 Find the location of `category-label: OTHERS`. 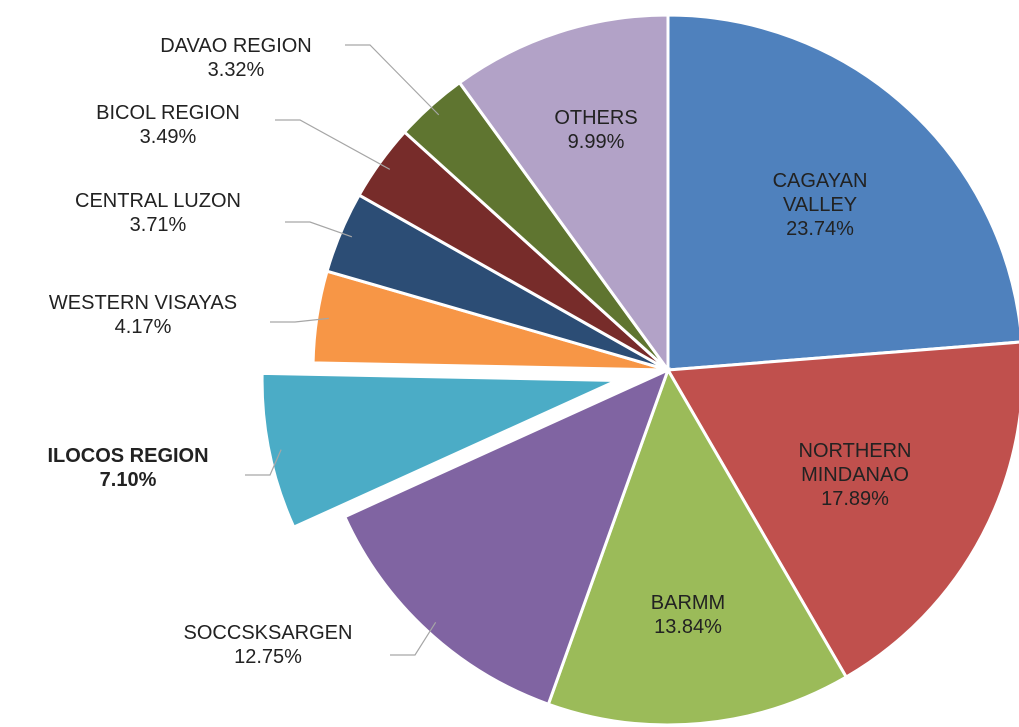

category-label: OTHERS is located at coordinates (596, 118).